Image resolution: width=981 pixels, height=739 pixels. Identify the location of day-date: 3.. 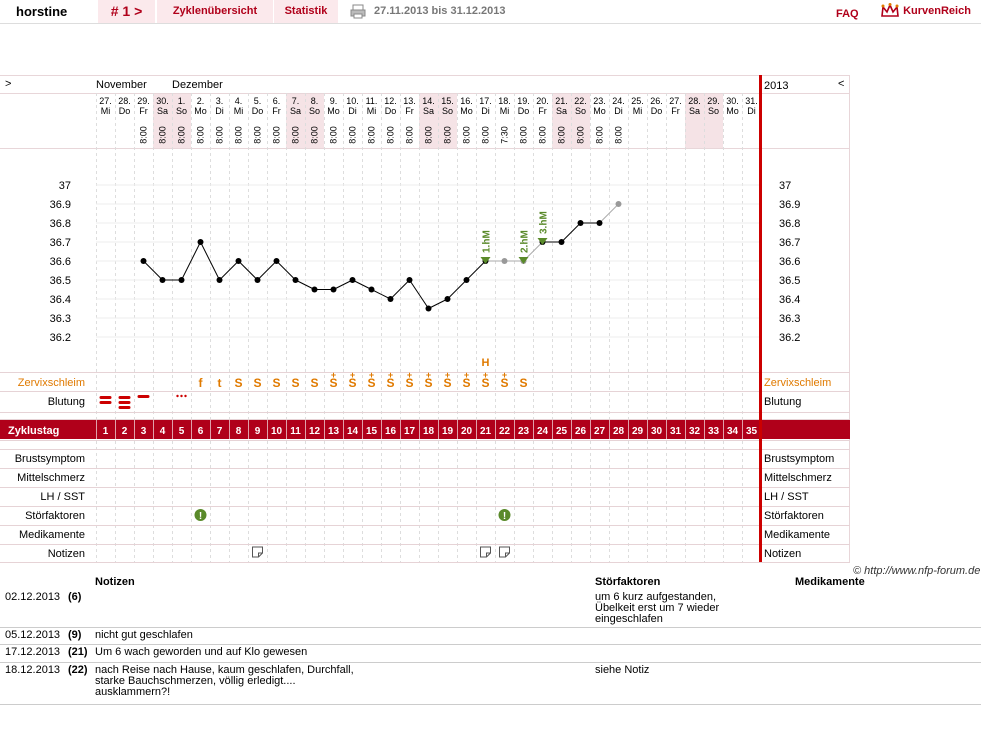
(220, 101).